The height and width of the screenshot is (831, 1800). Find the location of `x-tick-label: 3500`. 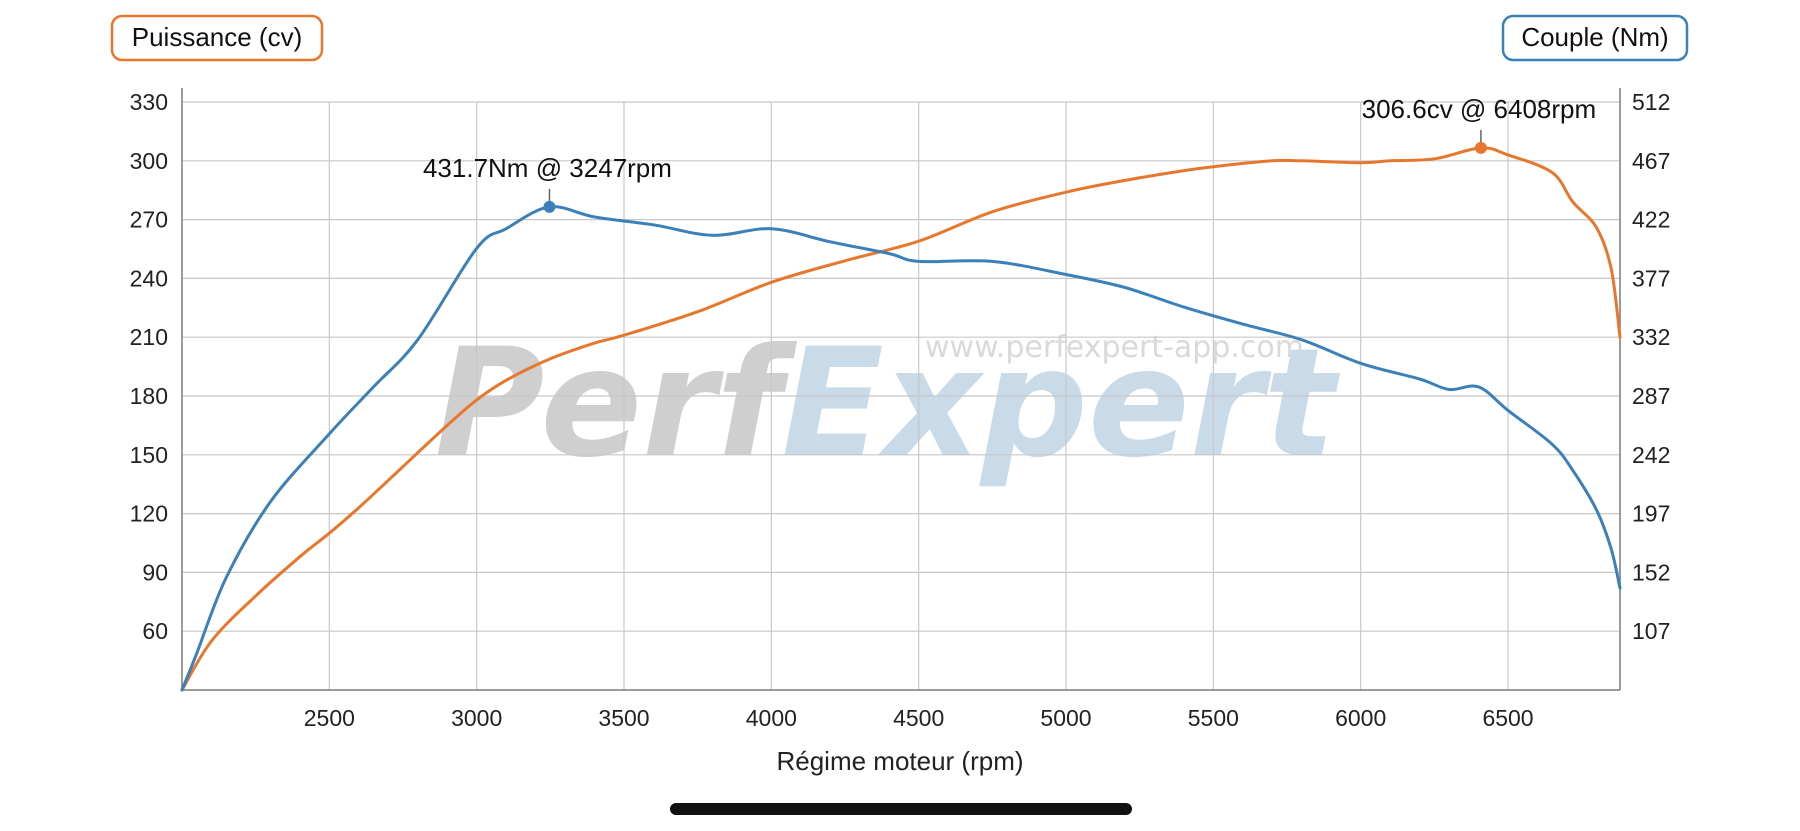

x-tick-label: 3500 is located at coordinates (623, 718).